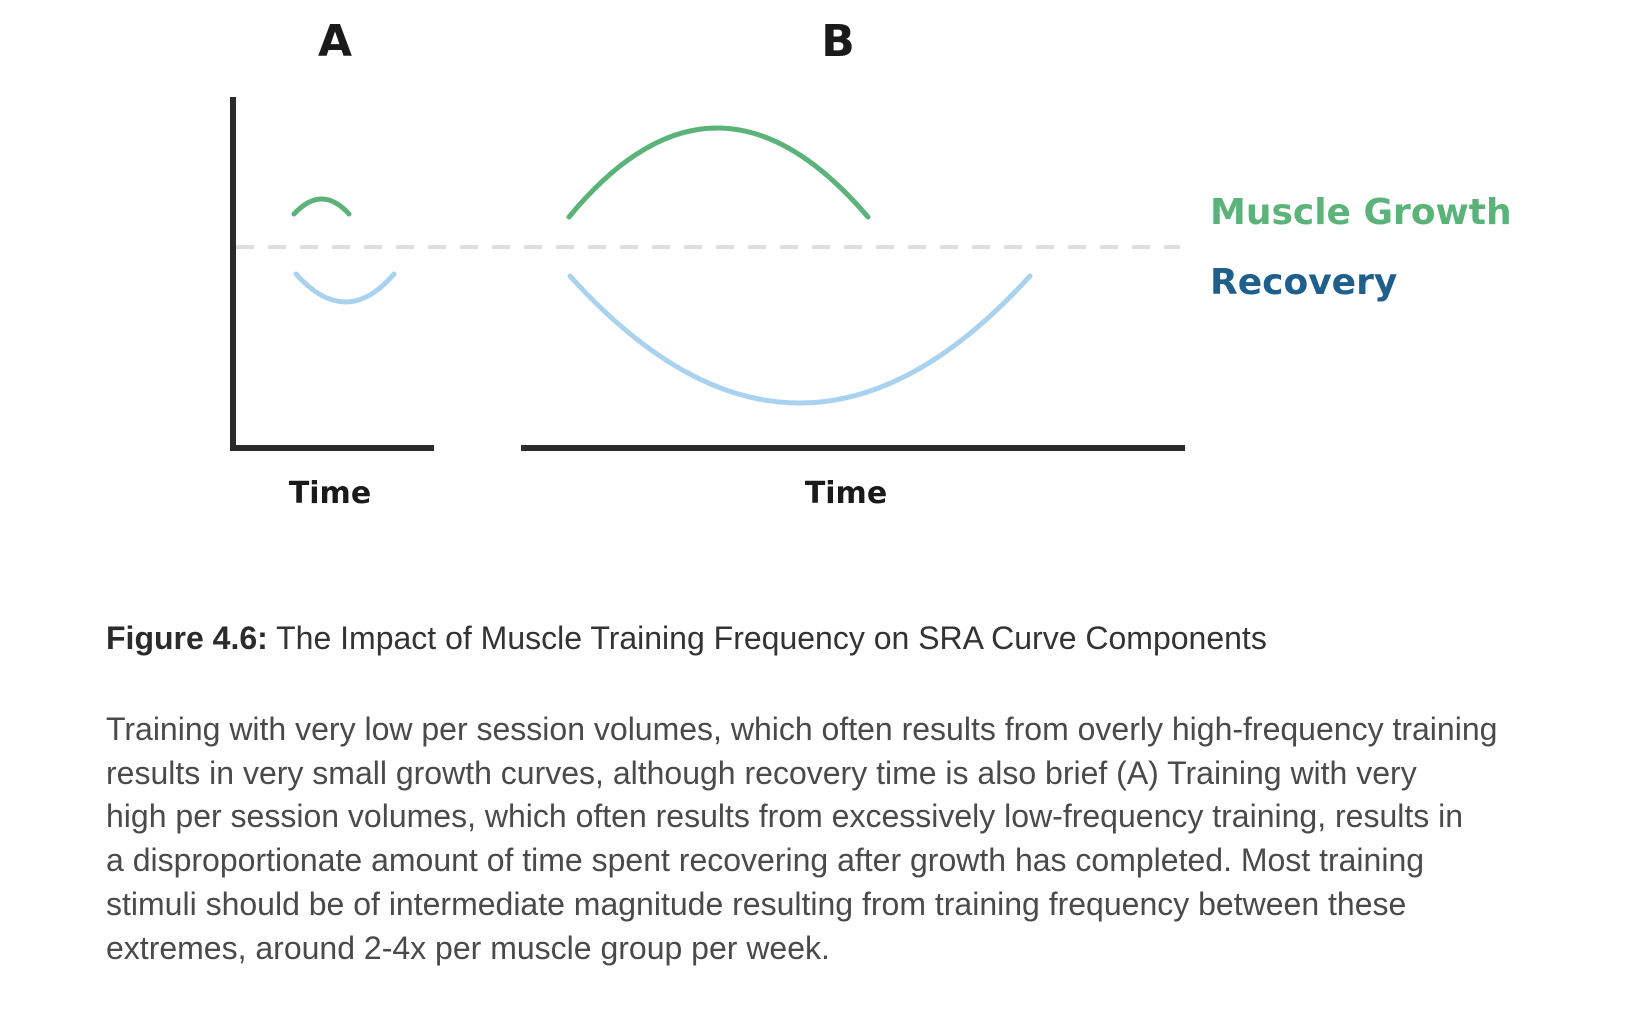  Describe the element at coordinates (321, 206) in the screenshot. I see `panel-a-growth-curve` at that location.